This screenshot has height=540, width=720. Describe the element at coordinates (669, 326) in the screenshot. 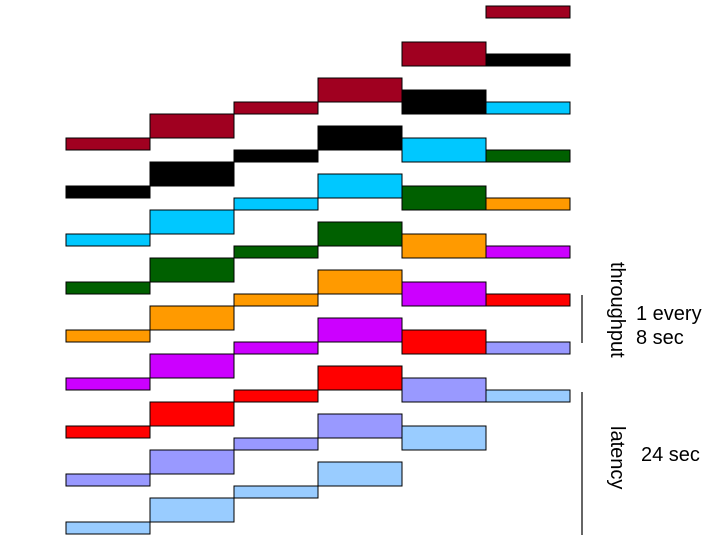

I see `throughput-value: 1 every 8 sec` at that location.